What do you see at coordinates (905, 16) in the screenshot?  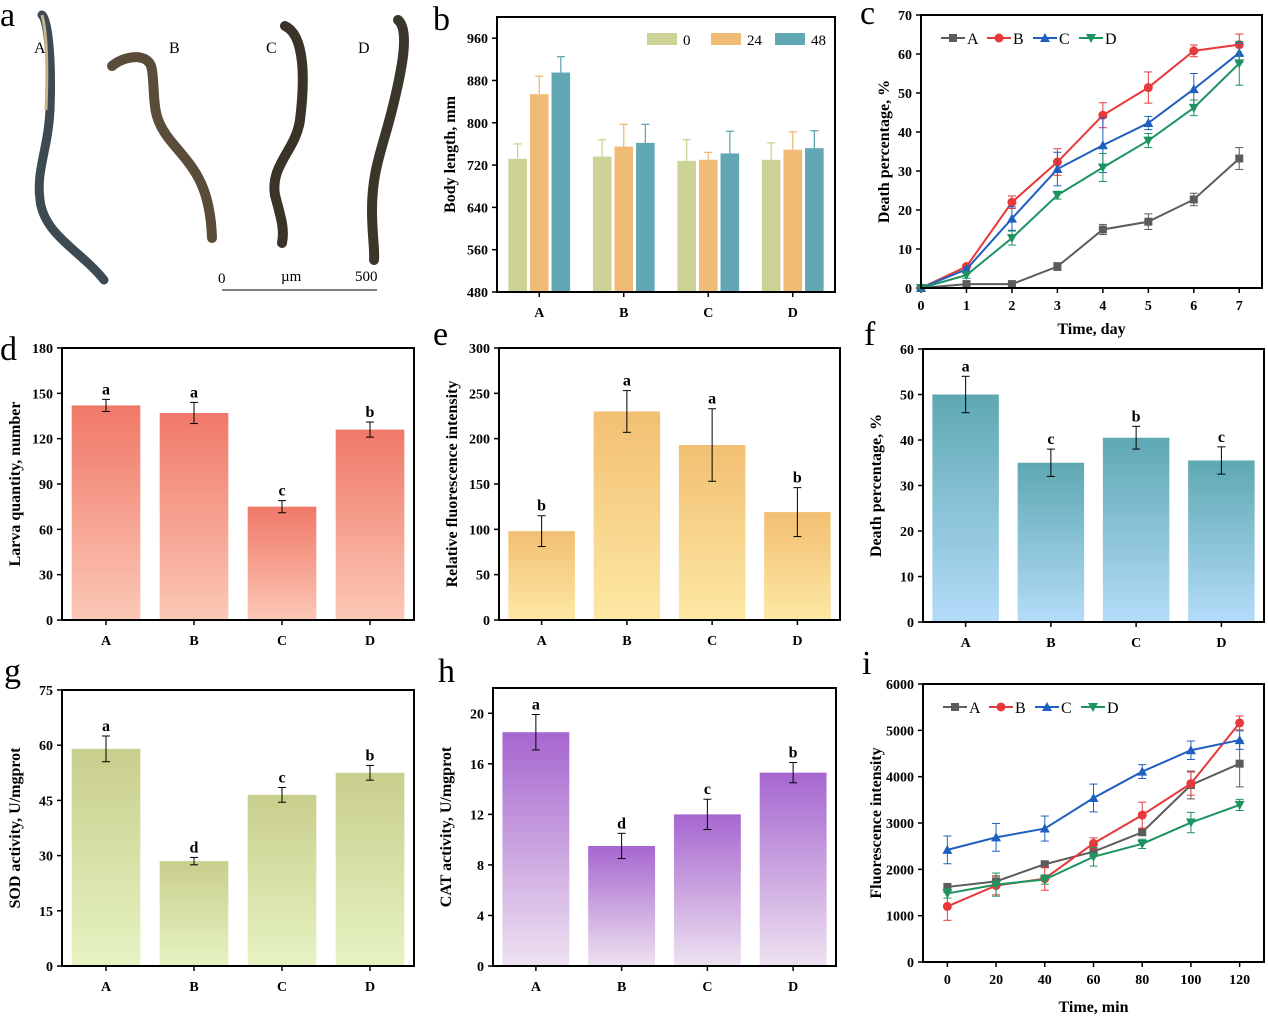 I see `y-tick-label: 70` at bounding box center [905, 16].